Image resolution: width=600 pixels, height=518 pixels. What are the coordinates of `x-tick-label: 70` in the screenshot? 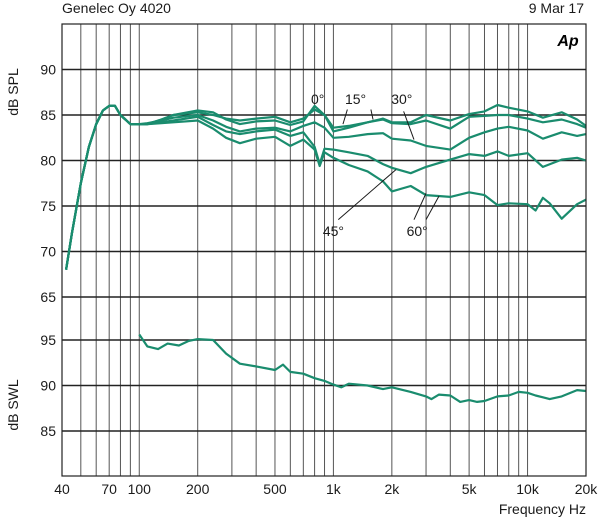 It's located at (109, 489).